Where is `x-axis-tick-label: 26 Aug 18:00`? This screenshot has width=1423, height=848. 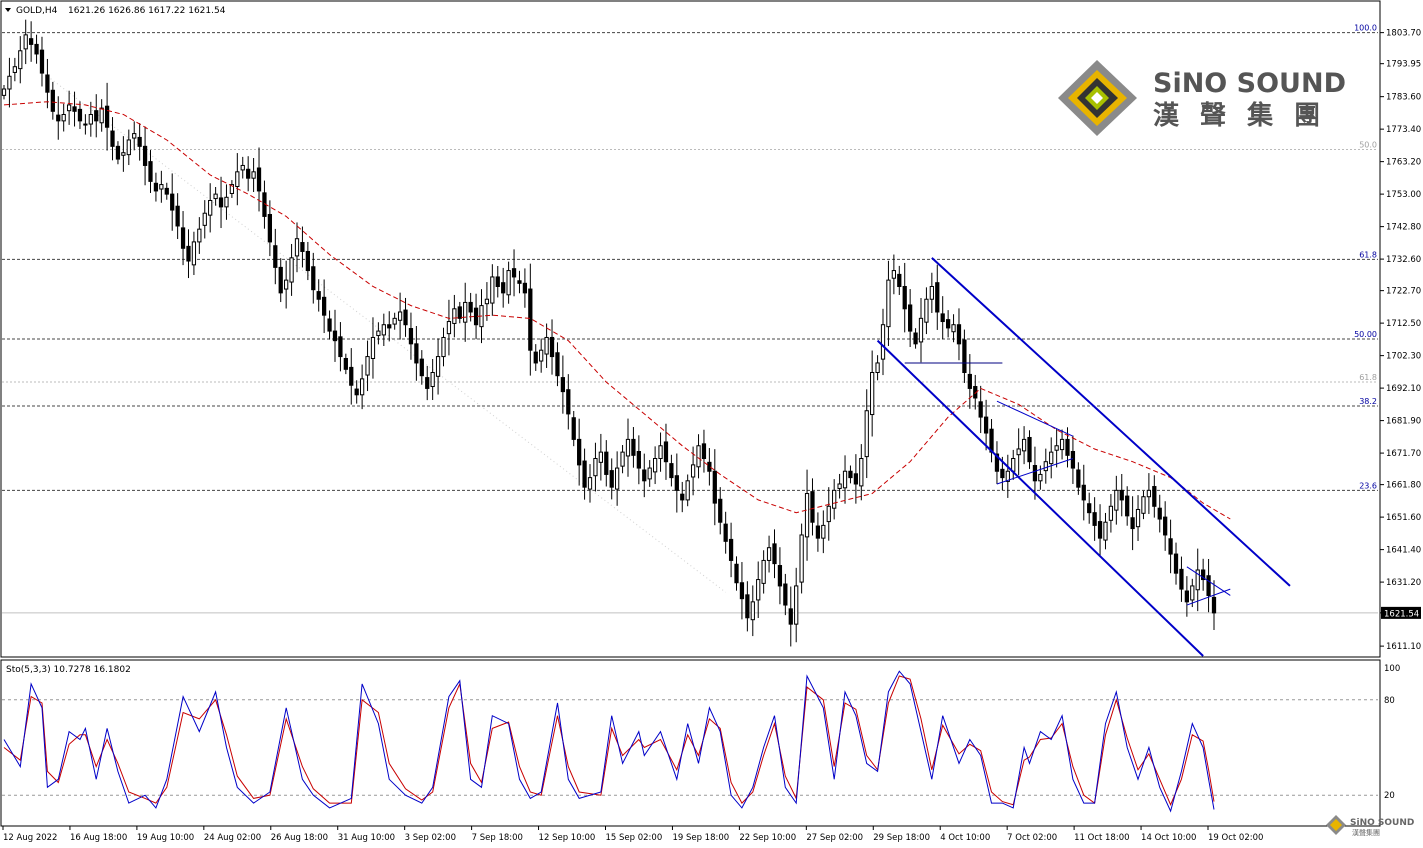
x-axis-tick-label: 26 Aug 18:00 is located at coordinates (299, 838).